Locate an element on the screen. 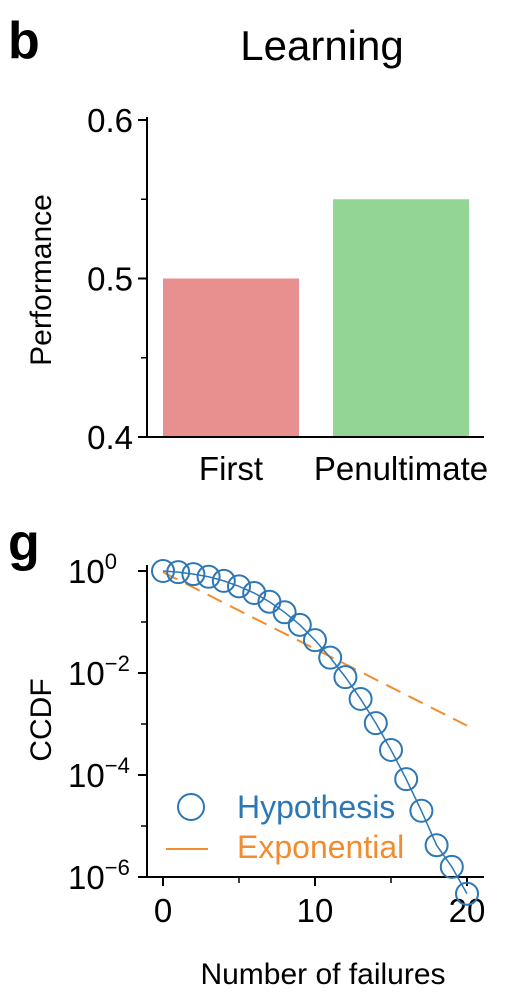  series-exponential-line is located at coordinates (315, 649).